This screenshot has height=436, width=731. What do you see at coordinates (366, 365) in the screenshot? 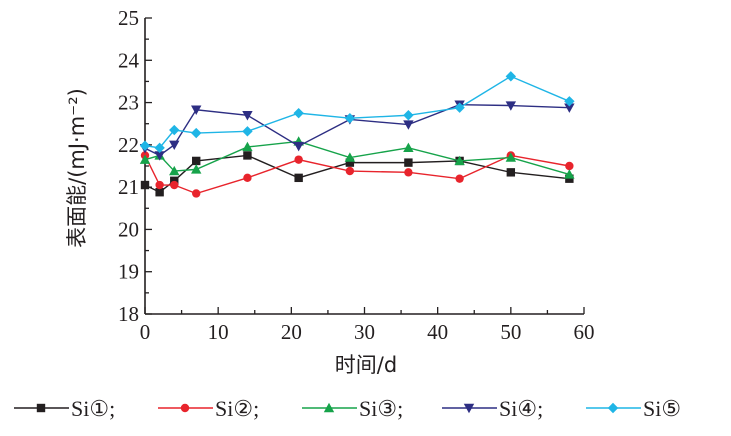
I see `x-axis-title: 时间/d` at bounding box center [366, 365].